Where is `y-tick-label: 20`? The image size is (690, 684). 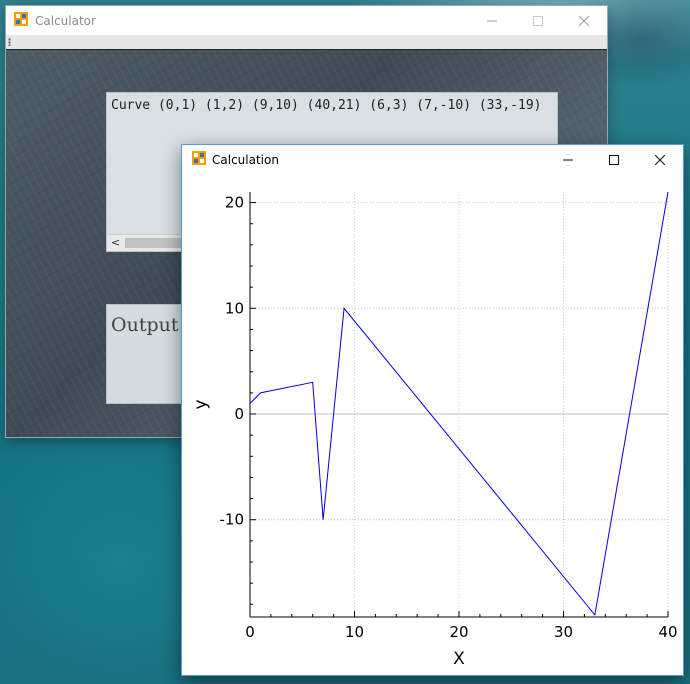
y-tick-label: 20 is located at coordinates (234, 203).